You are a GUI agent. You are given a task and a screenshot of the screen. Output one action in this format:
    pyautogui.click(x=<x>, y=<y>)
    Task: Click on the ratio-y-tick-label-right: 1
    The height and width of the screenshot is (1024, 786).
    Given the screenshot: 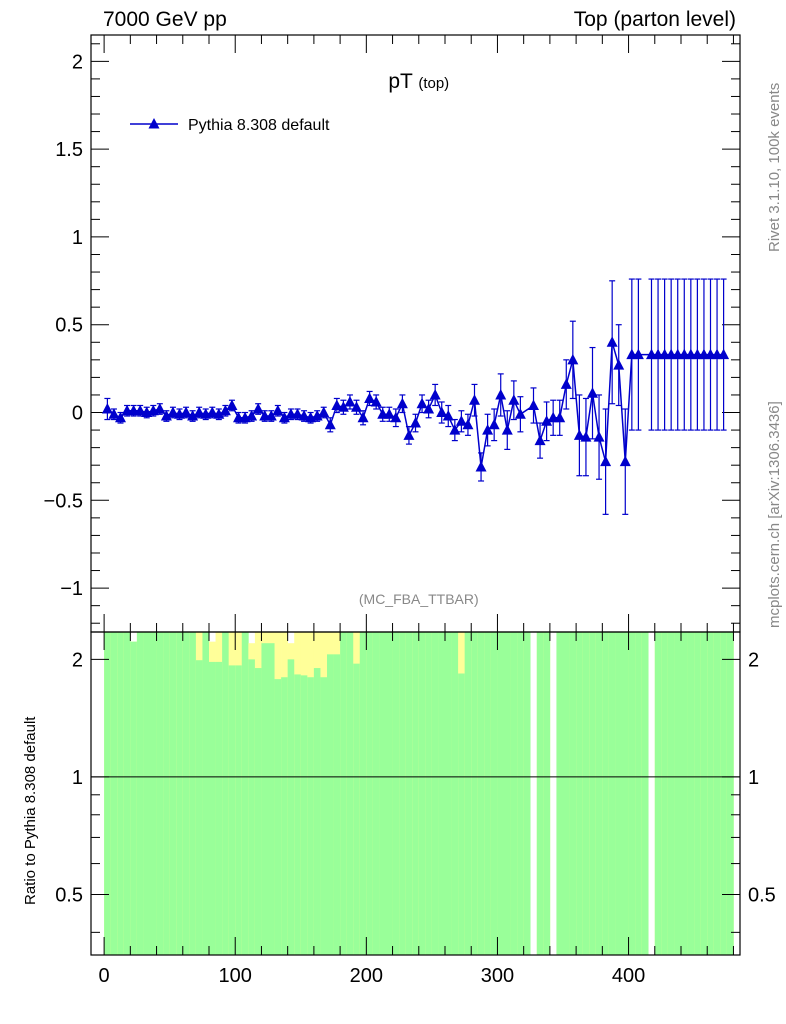 What is the action you would take?
    pyautogui.click(x=753, y=778)
    